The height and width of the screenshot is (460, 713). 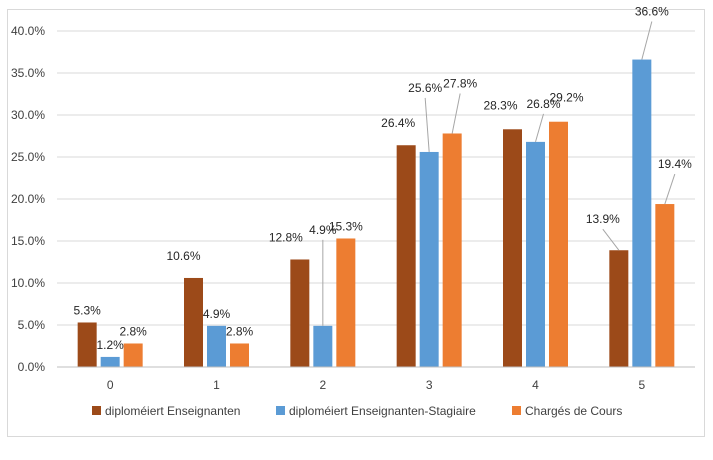 What do you see at coordinates (322, 385) in the screenshot?
I see `x-tick-label: 2` at bounding box center [322, 385].